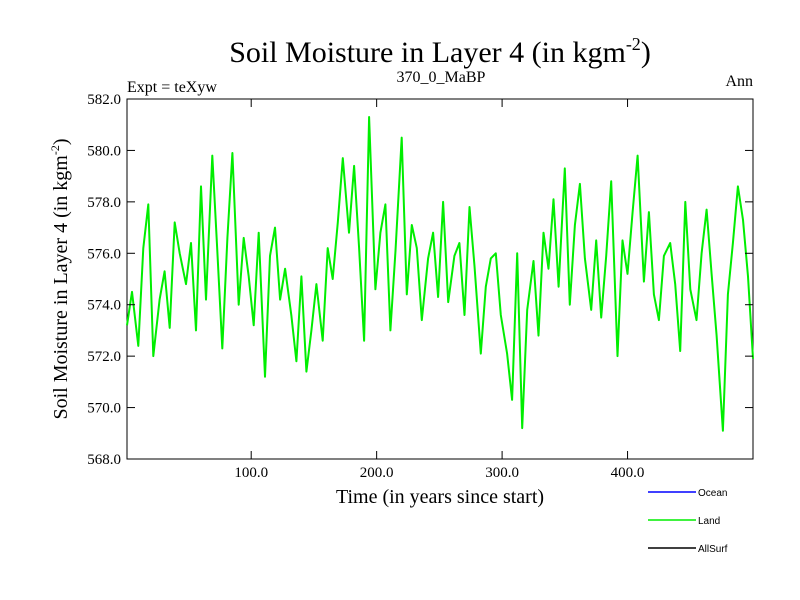 The height and width of the screenshot is (600, 800). Describe the element at coordinates (633, 44) in the screenshot. I see `chart-title-sup: -2` at that location.